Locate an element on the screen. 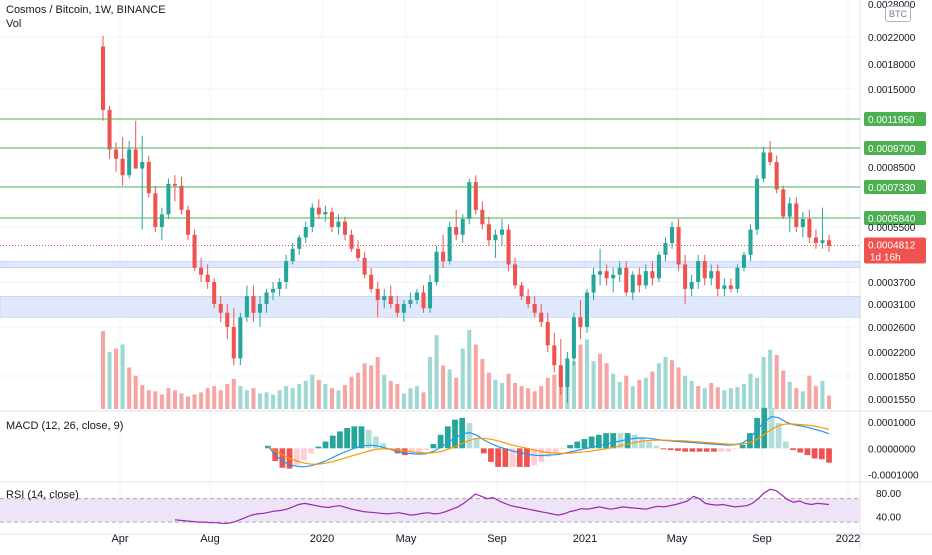  price-axis-tick: 0.0005500 is located at coordinates (892, 228).